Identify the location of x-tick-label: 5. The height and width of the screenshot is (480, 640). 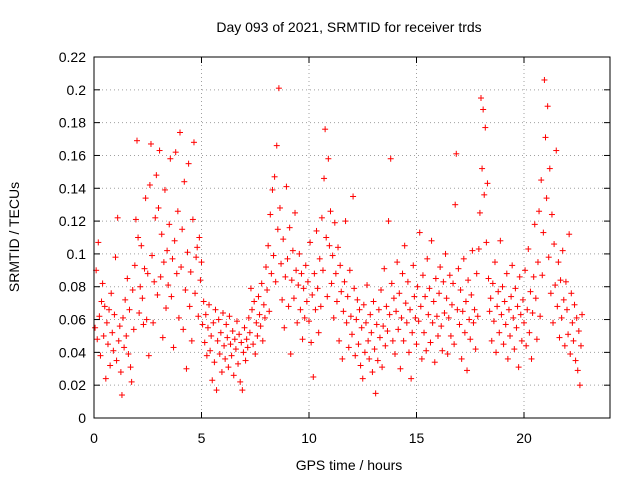
(202, 438).